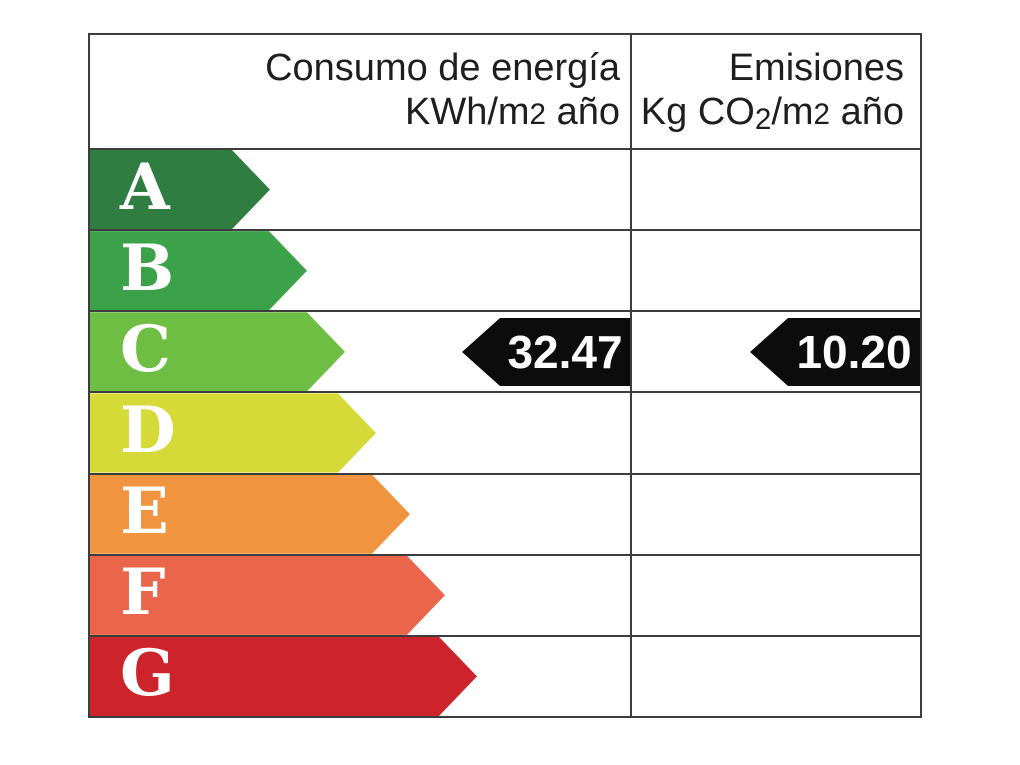 This screenshot has height=765, width=1020. I want to click on column-divider, so click(631, 375).